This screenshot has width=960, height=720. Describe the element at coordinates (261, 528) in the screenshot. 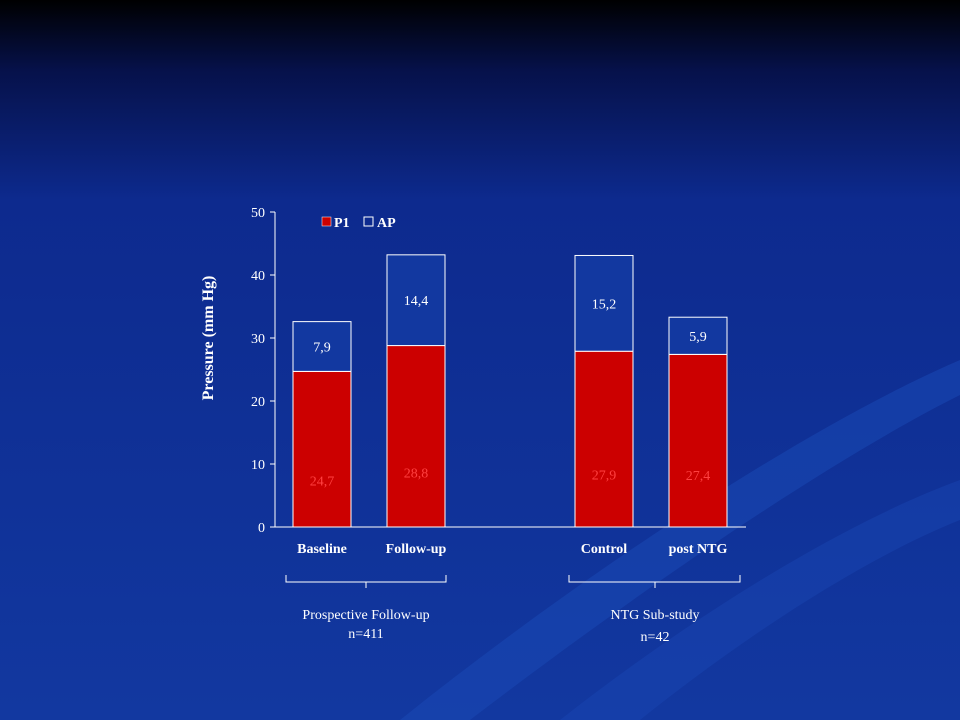

I see `y-tick-label: 0` at that location.